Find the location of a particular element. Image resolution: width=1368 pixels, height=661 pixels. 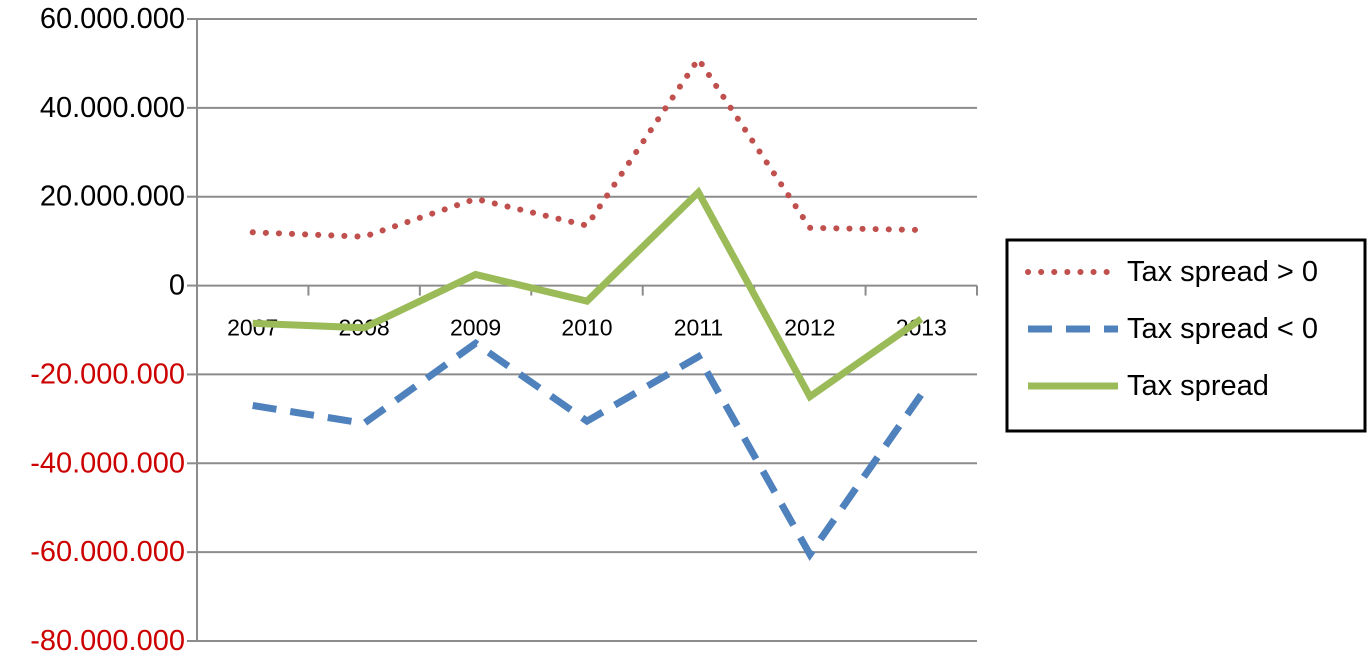

y-tick-label: -80.000.000 is located at coordinates (107, 641).